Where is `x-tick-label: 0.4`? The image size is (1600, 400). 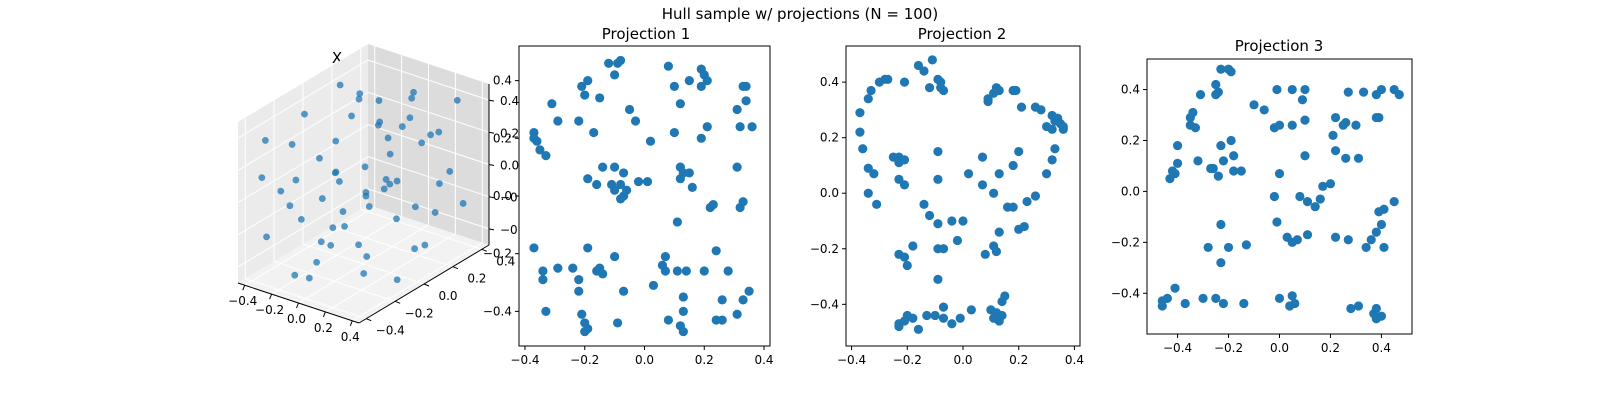 x-tick-label: 0.4 is located at coordinates (350, 337).